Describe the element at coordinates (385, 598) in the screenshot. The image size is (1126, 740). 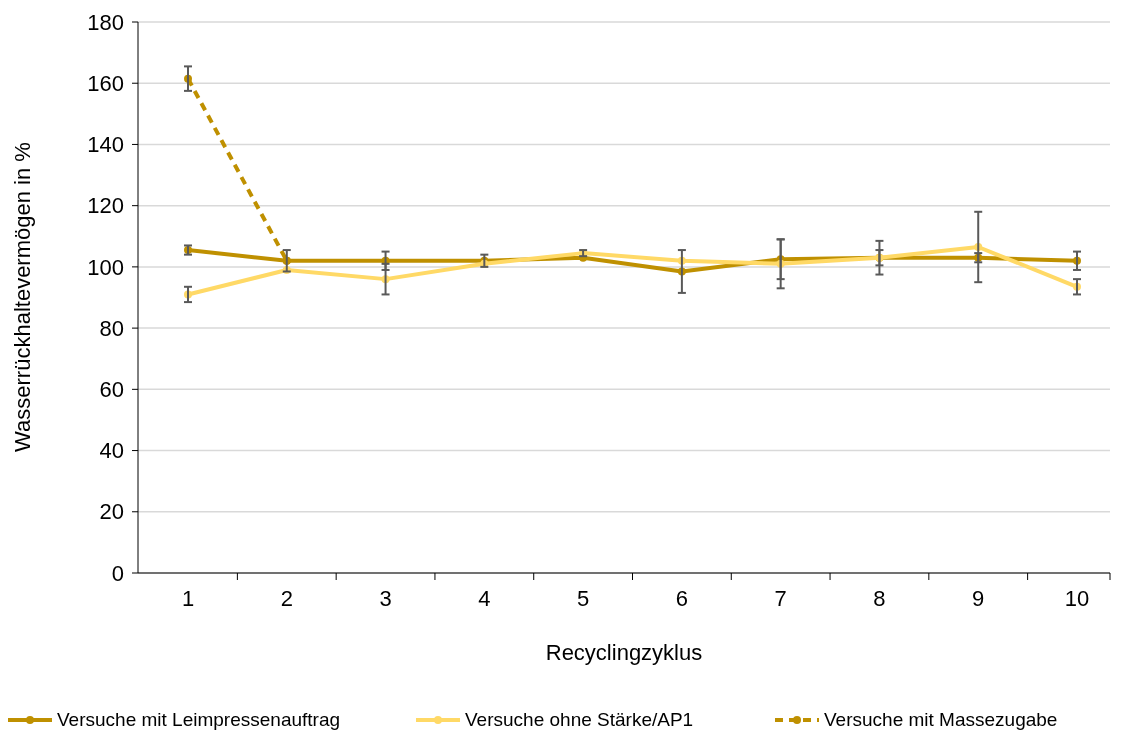
I see `x-tick-label: 3` at that location.